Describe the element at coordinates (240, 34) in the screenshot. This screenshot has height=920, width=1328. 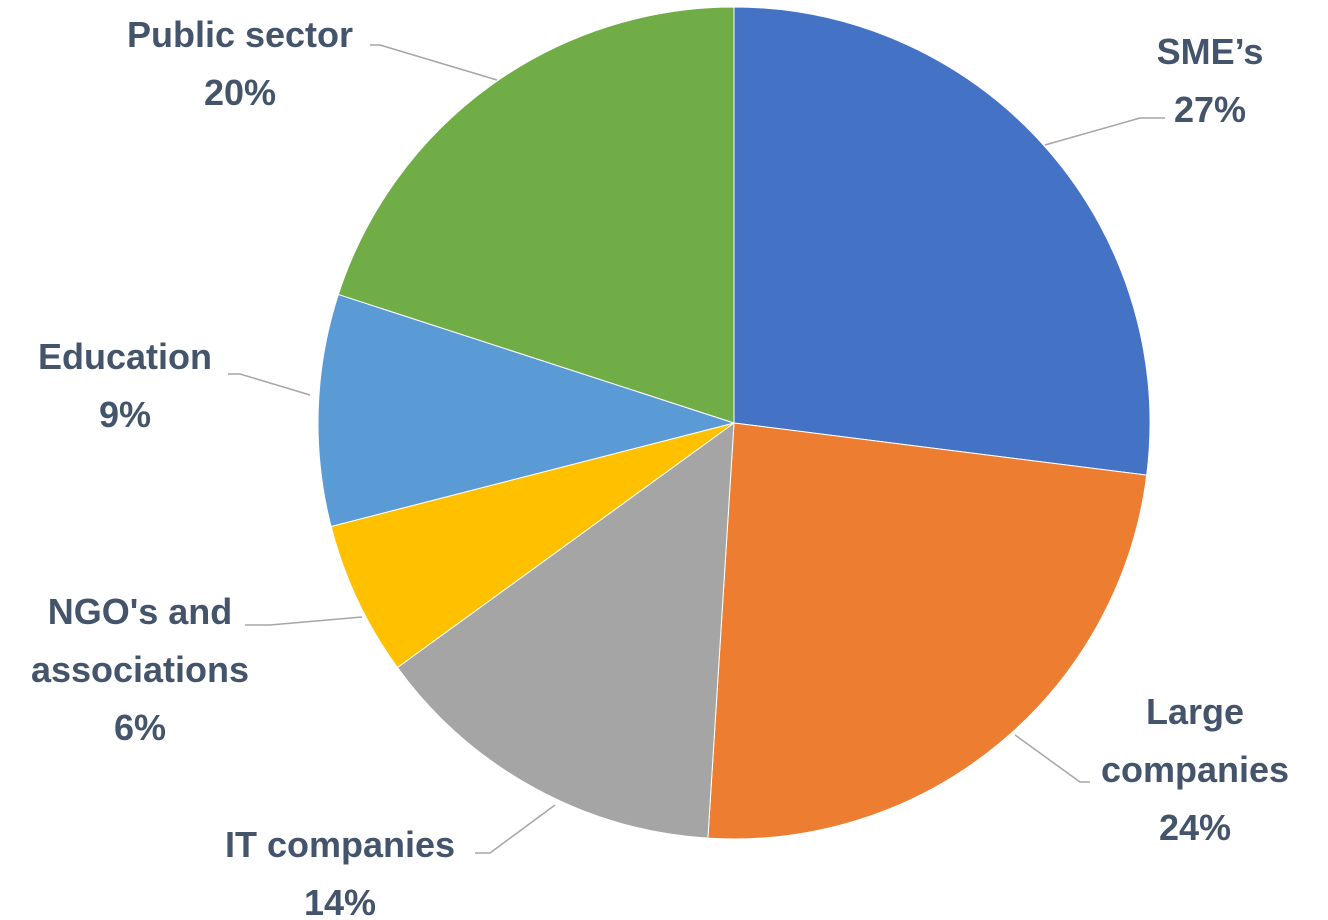
I see `slice-label: Public sector` at that location.